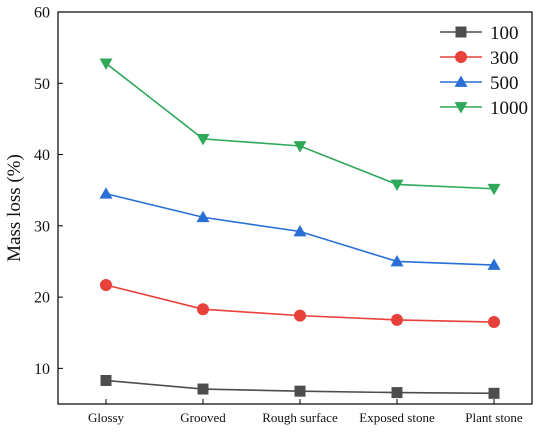  What do you see at coordinates (42, 226) in the screenshot?
I see `y-tick-label: 30` at bounding box center [42, 226].